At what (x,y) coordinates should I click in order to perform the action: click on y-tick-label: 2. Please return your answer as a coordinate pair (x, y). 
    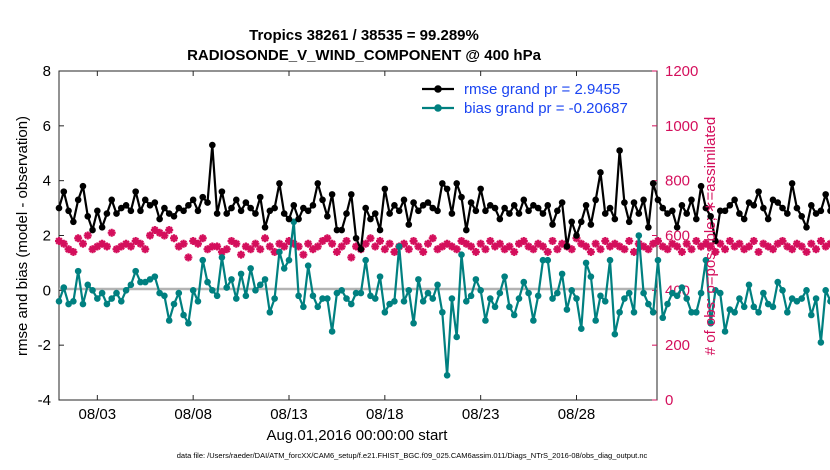
    Looking at the image, I should click on (47, 236).